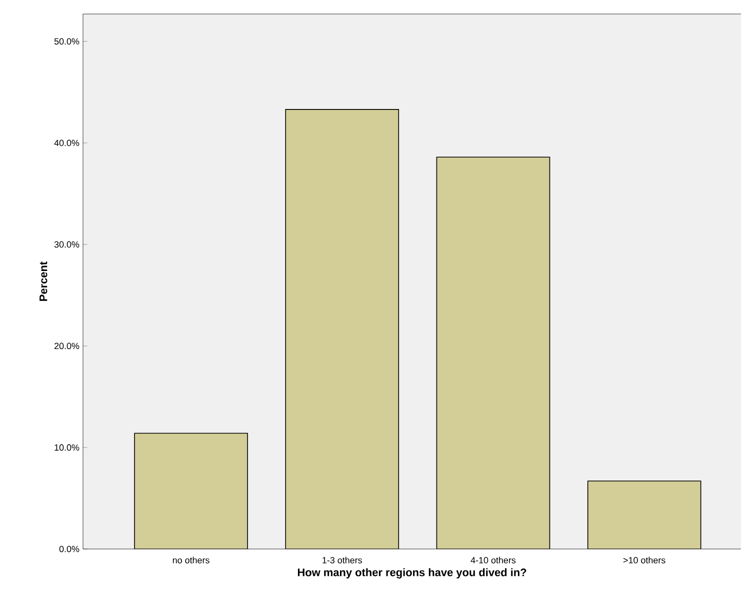 The height and width of the screenshot is (609, 743). Describe the element at coordinates (67, 346) in the screenshot. I see `y-tick-label: 20.0%` at that location.